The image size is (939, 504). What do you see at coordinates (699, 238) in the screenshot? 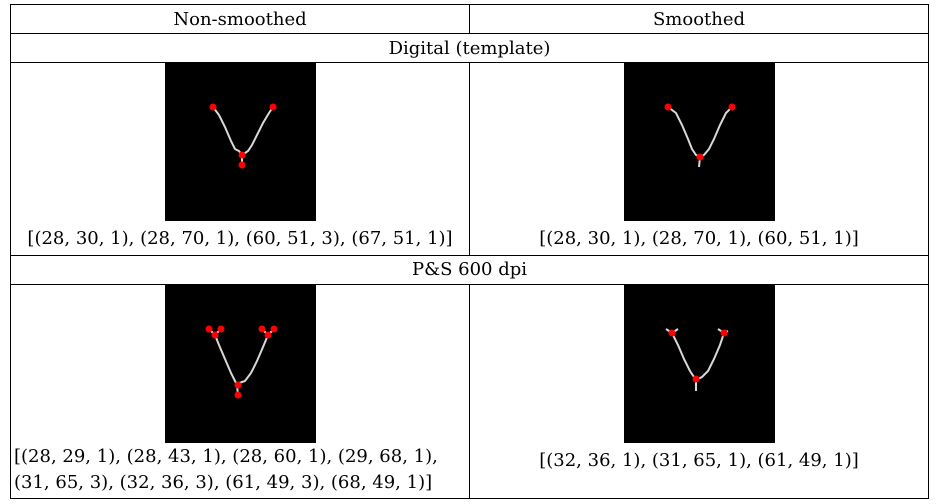
I see `coords-digital-smoothed: [(28, 30, 1), (28, 70, 1), (60, 51, 1)]` at bounding box center [699, 238].